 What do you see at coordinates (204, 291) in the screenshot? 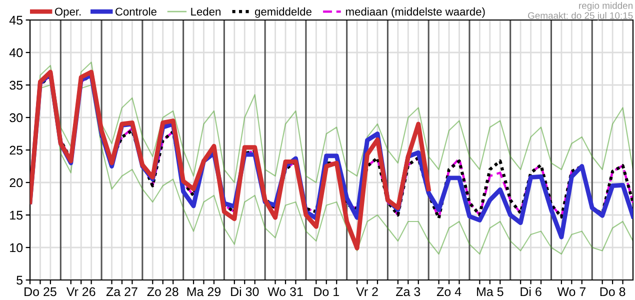
I see `x-tick-label: Ma 29` at bounding box center [204, 291].